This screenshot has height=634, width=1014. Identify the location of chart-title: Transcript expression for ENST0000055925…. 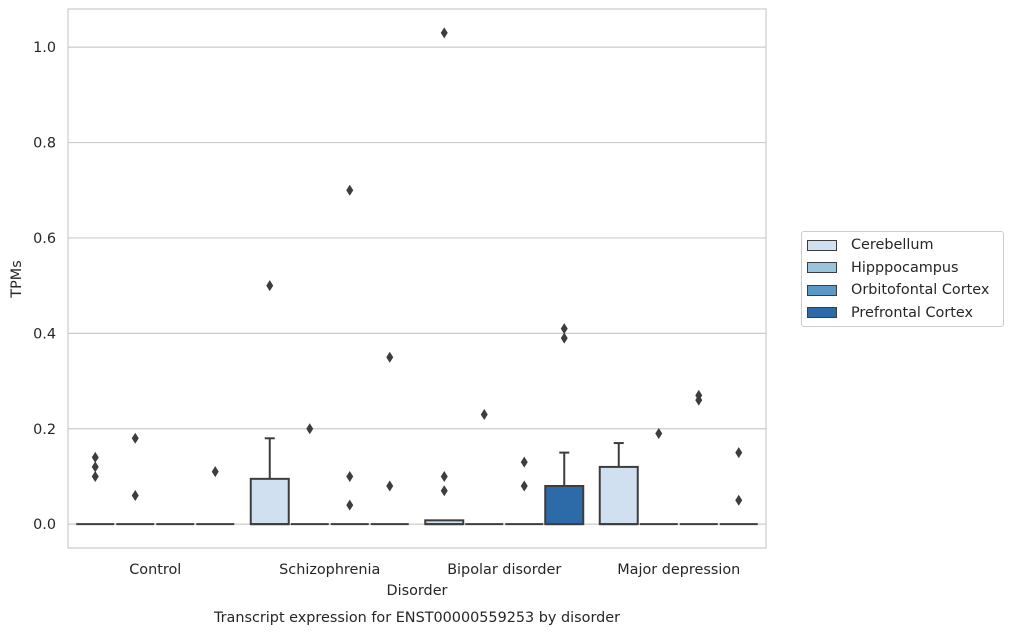
(416, 618).